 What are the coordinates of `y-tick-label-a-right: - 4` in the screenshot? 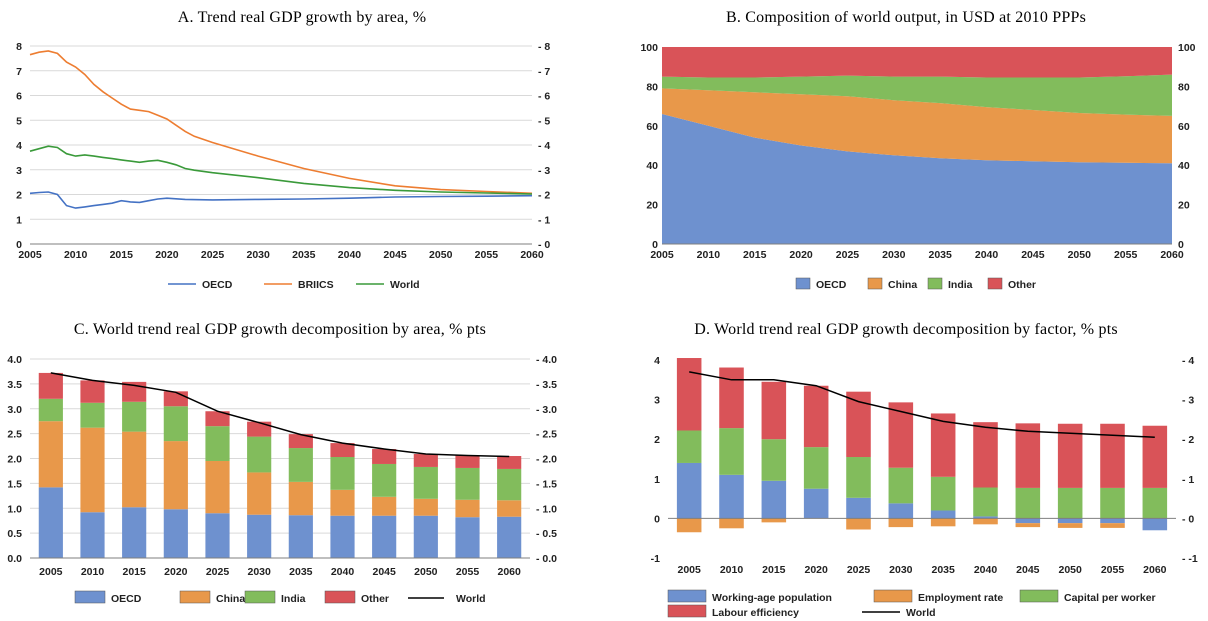 It's located at (544, 146).